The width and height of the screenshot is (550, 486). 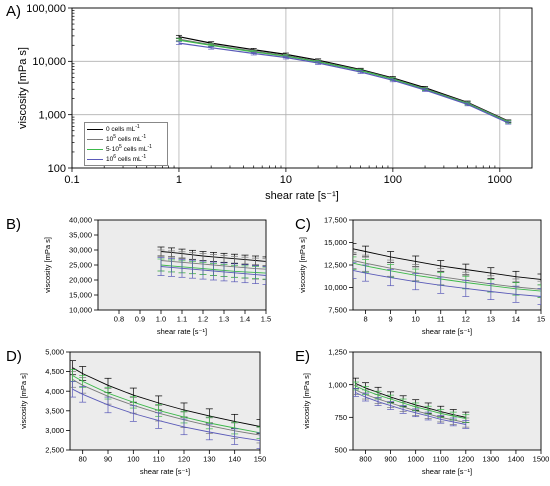 I want to click on y-tick-label: 35,000, so click(x=80, y=235).